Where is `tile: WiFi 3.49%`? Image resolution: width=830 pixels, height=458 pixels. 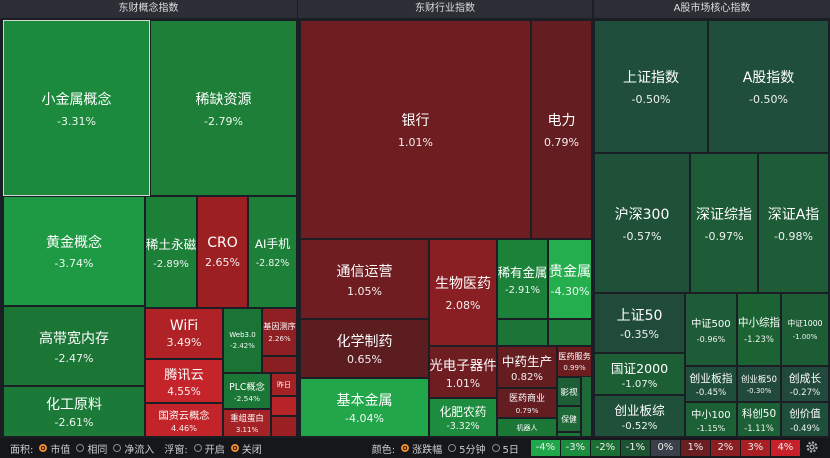
tile: WiFi 3.49% is located at coordinates (184, 333).